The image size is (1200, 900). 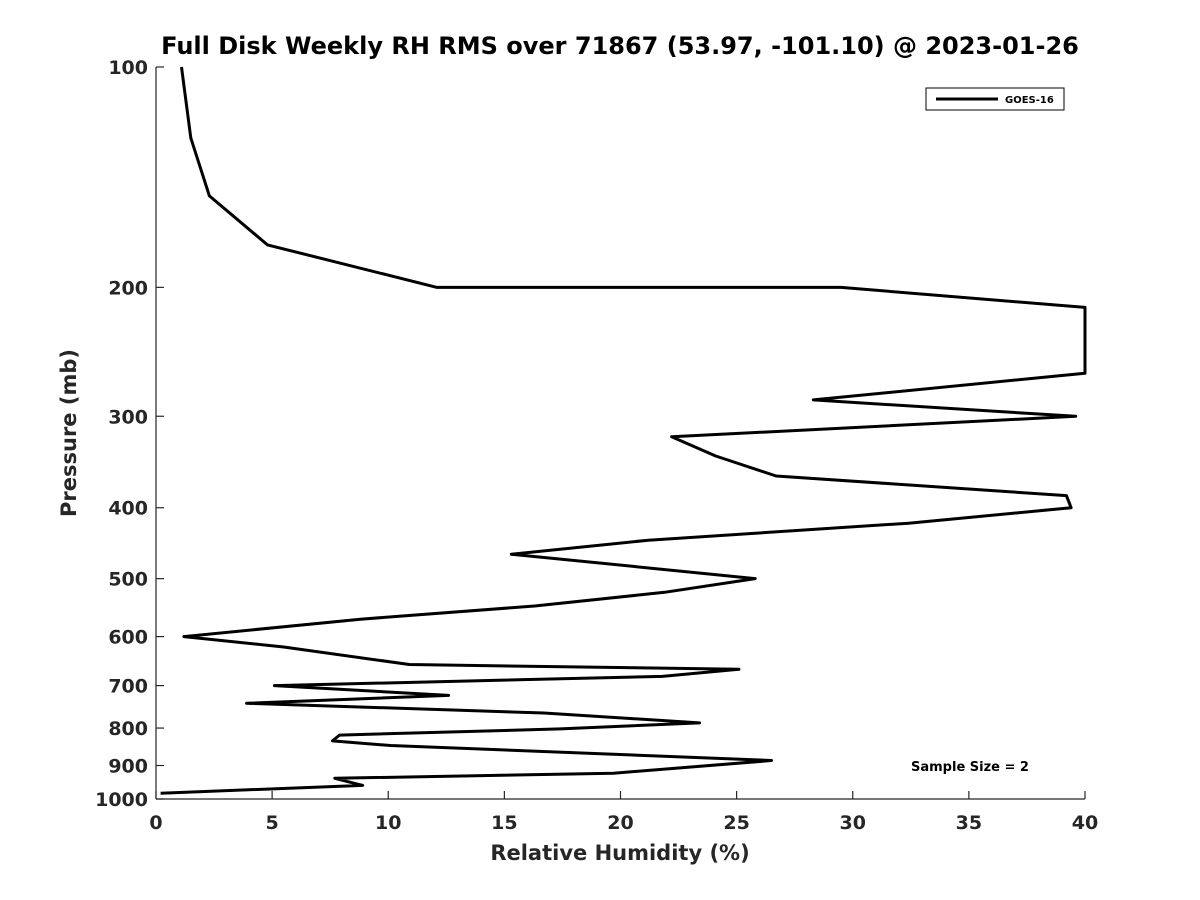 What do you see at coordinates (853, 823) in the screenshot?
I see `x-tick-label: 30` at bounding box center [853, 823].